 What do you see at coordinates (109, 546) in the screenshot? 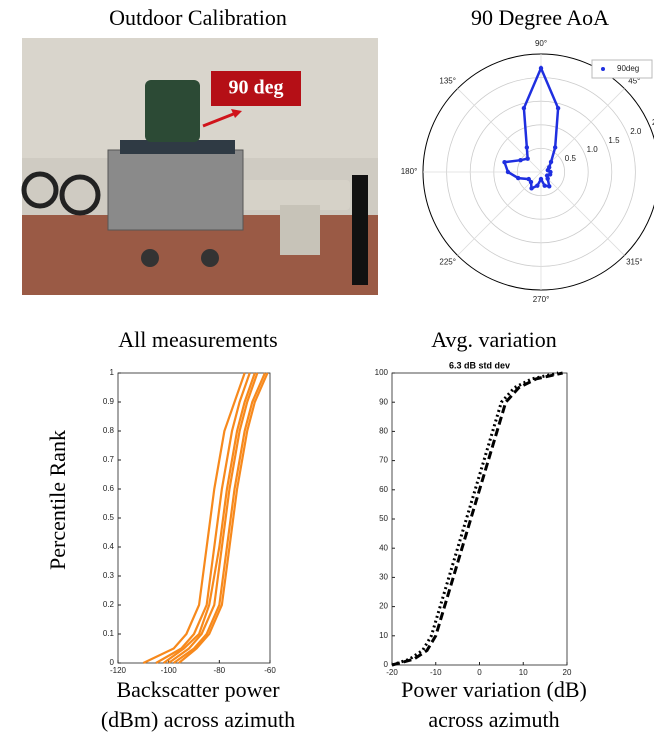
I see `y-tick-label: 0.4` at bounding box center [109, 546].